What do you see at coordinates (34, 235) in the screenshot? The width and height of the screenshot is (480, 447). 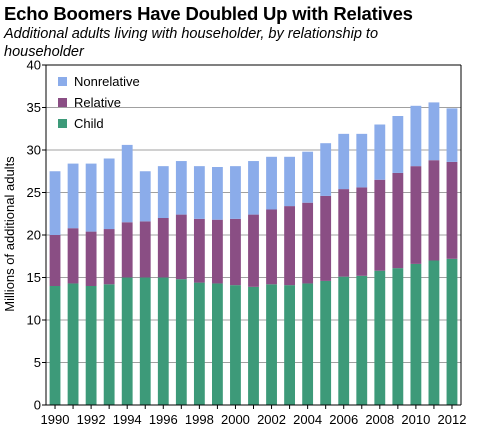 I see `y-tick-label: 20` at bounding box center [34, 235].